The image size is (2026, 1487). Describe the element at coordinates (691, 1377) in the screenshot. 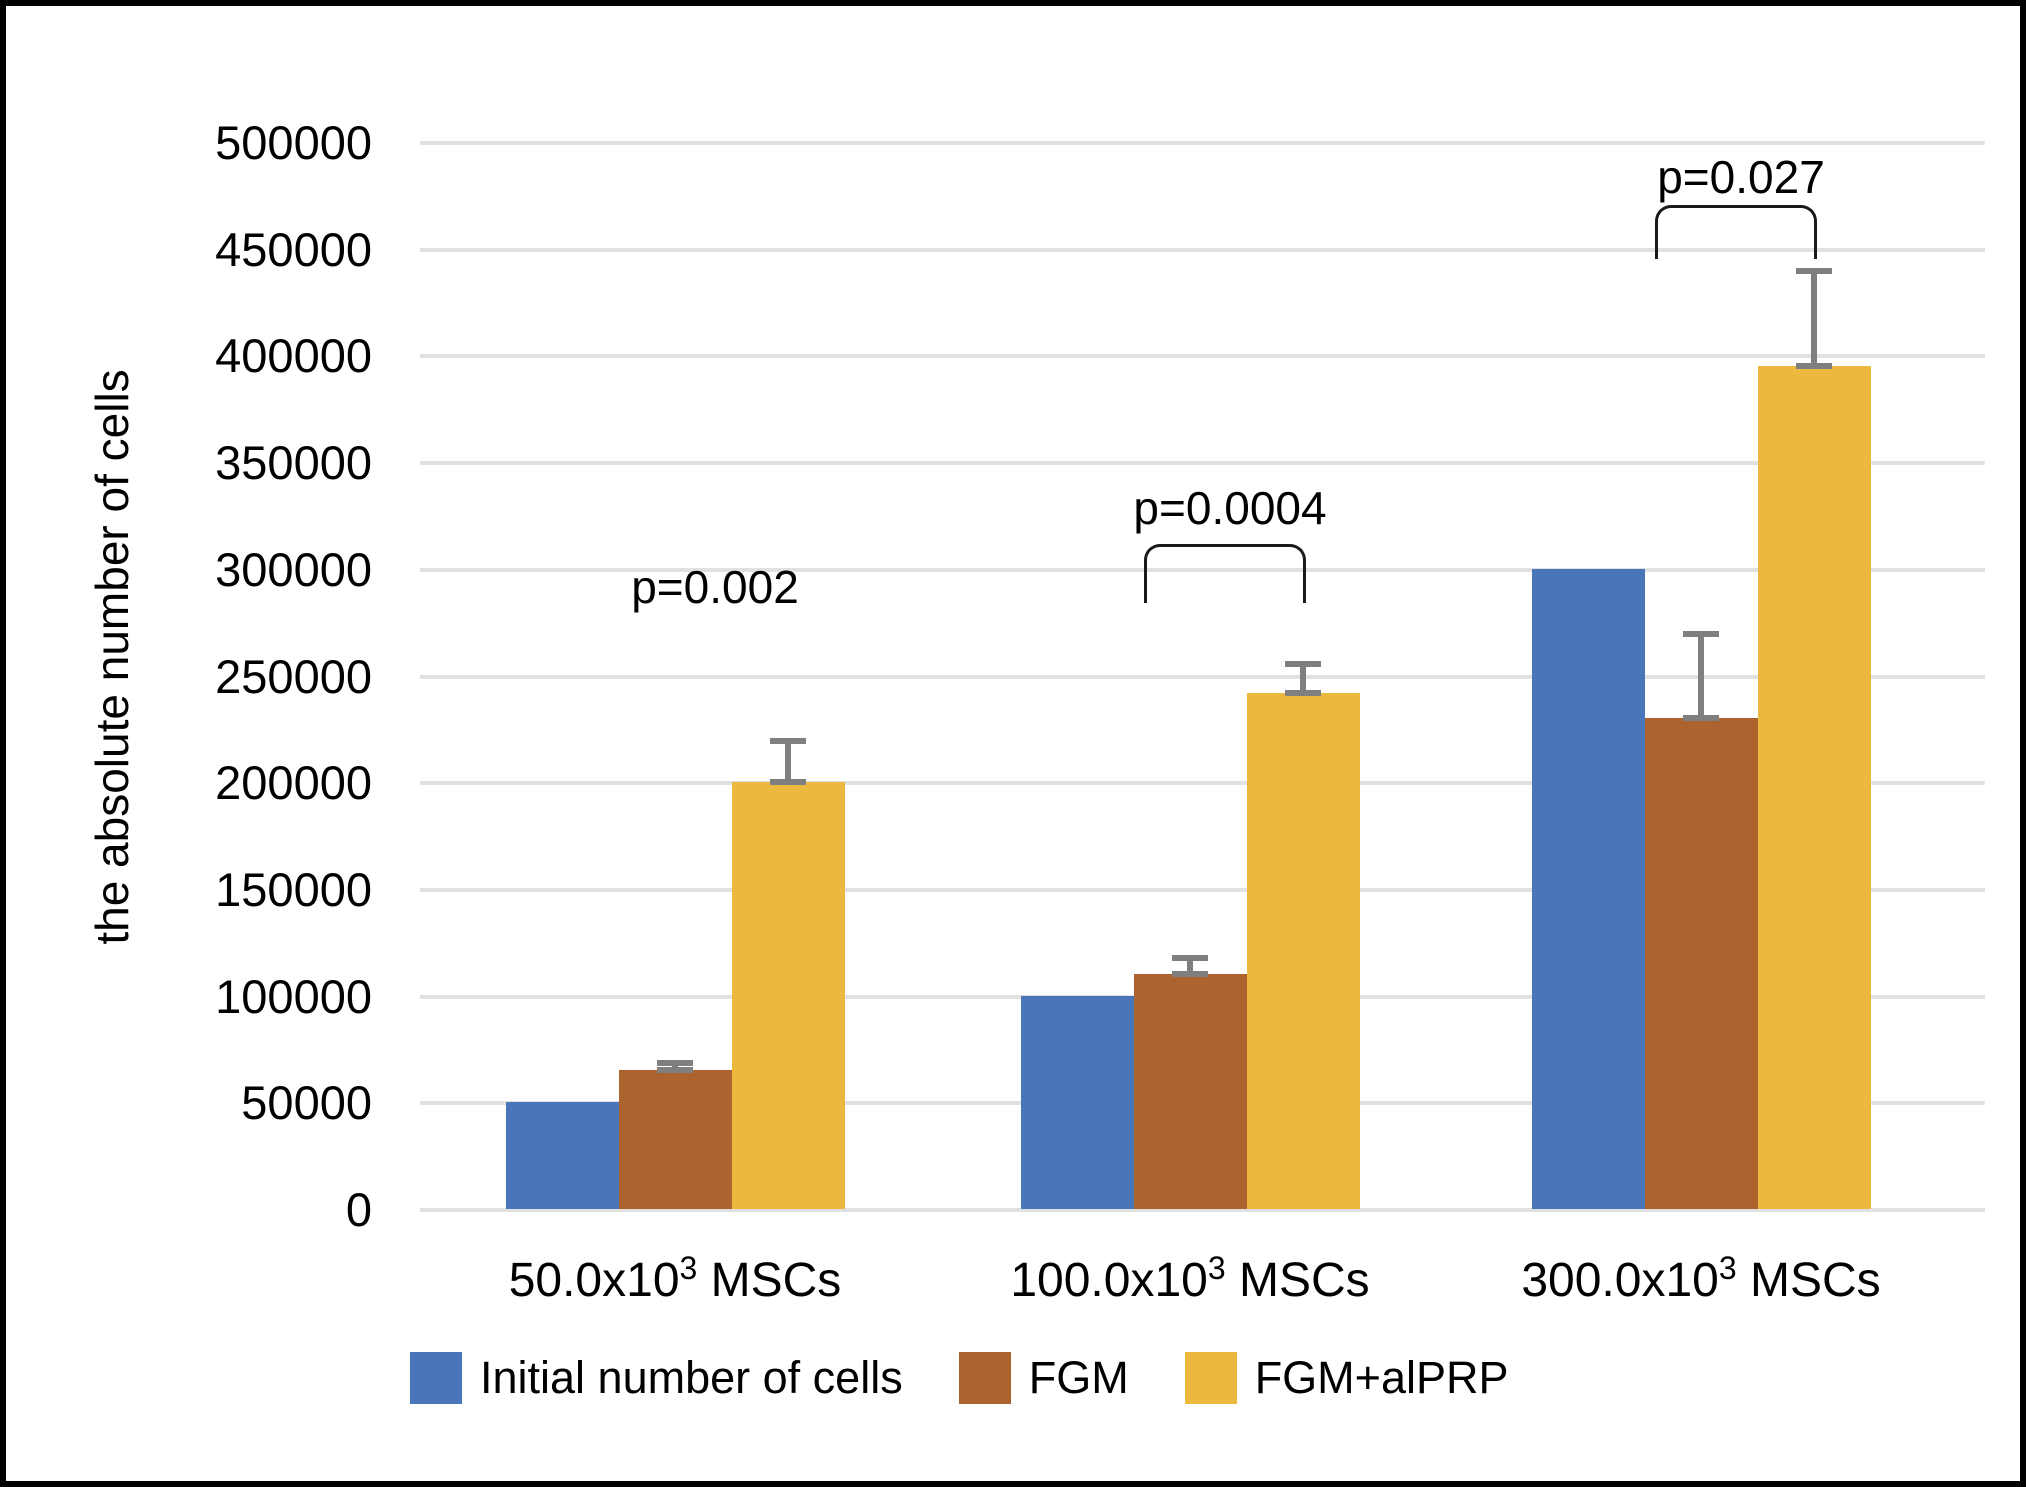

I see `legend-label: Initial number of cells` at that location.